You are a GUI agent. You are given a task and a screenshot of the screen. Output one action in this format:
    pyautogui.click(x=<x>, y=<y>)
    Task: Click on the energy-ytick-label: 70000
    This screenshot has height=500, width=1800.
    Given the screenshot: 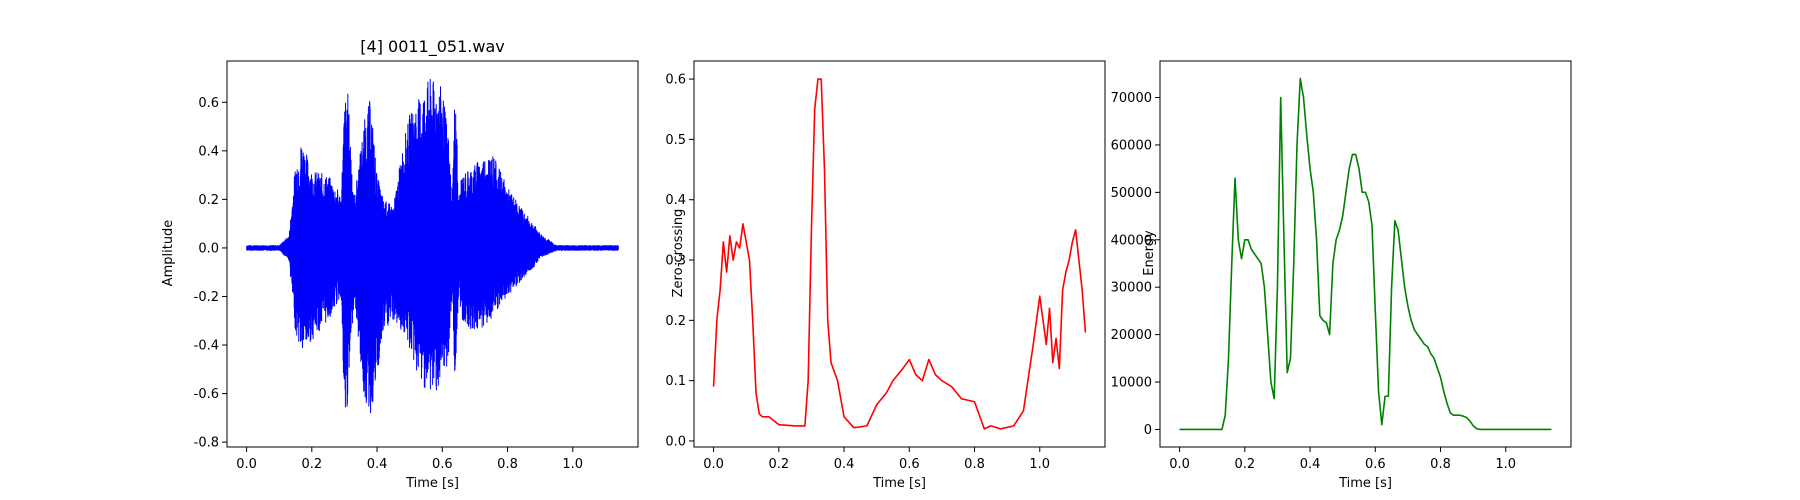 What is the action you would take?
    pyautogui.click(x=1131, y=98)
    